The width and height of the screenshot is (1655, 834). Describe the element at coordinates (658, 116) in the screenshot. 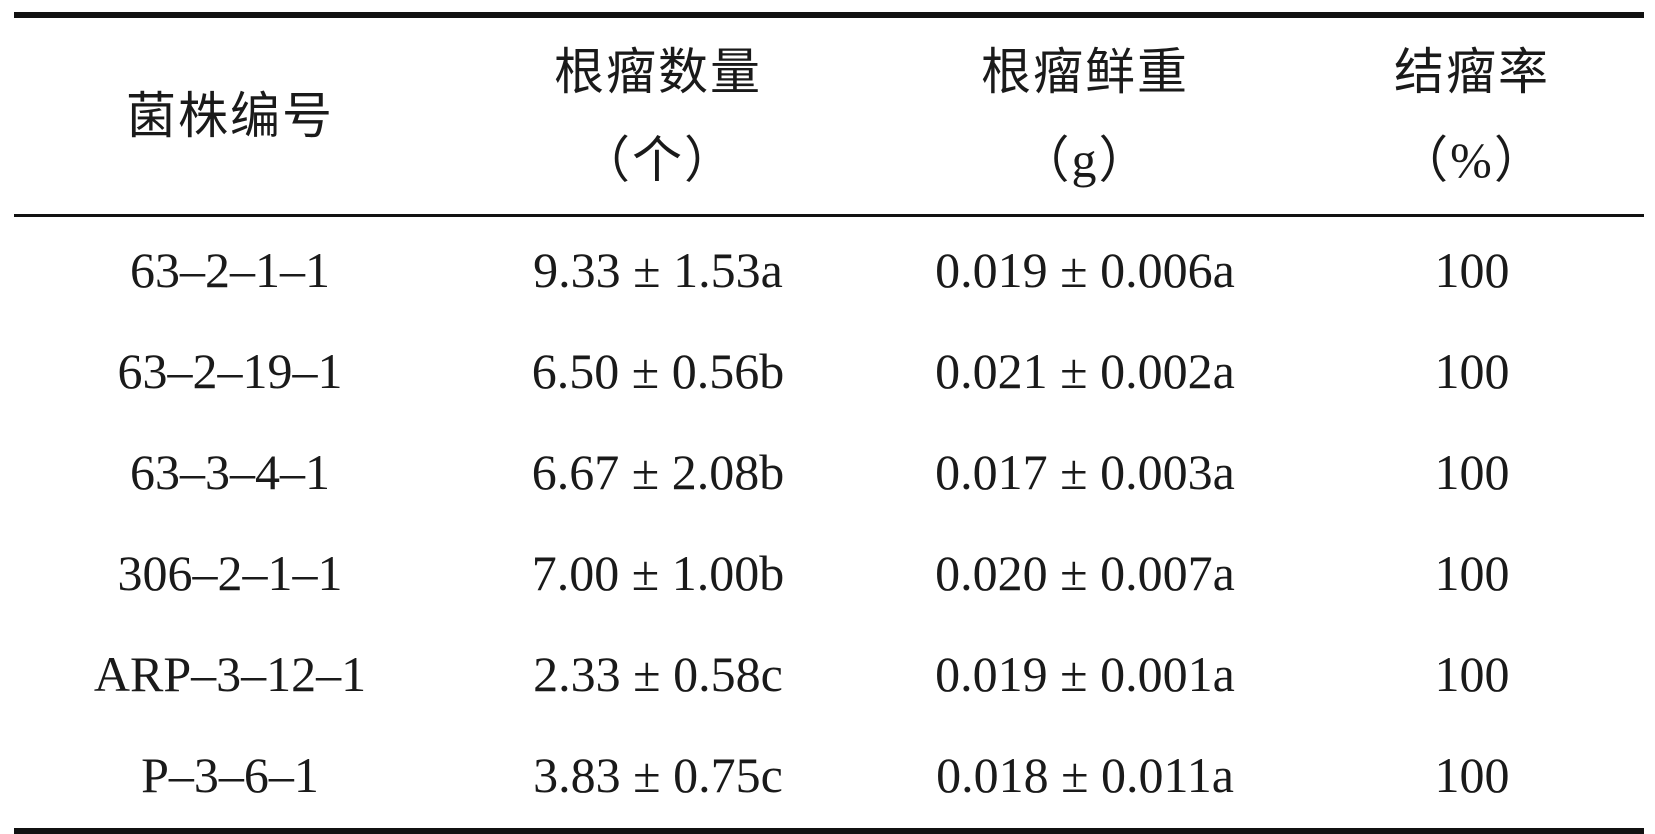

I see `header-nodule-count: 根瘤数量 （个）` at that location.